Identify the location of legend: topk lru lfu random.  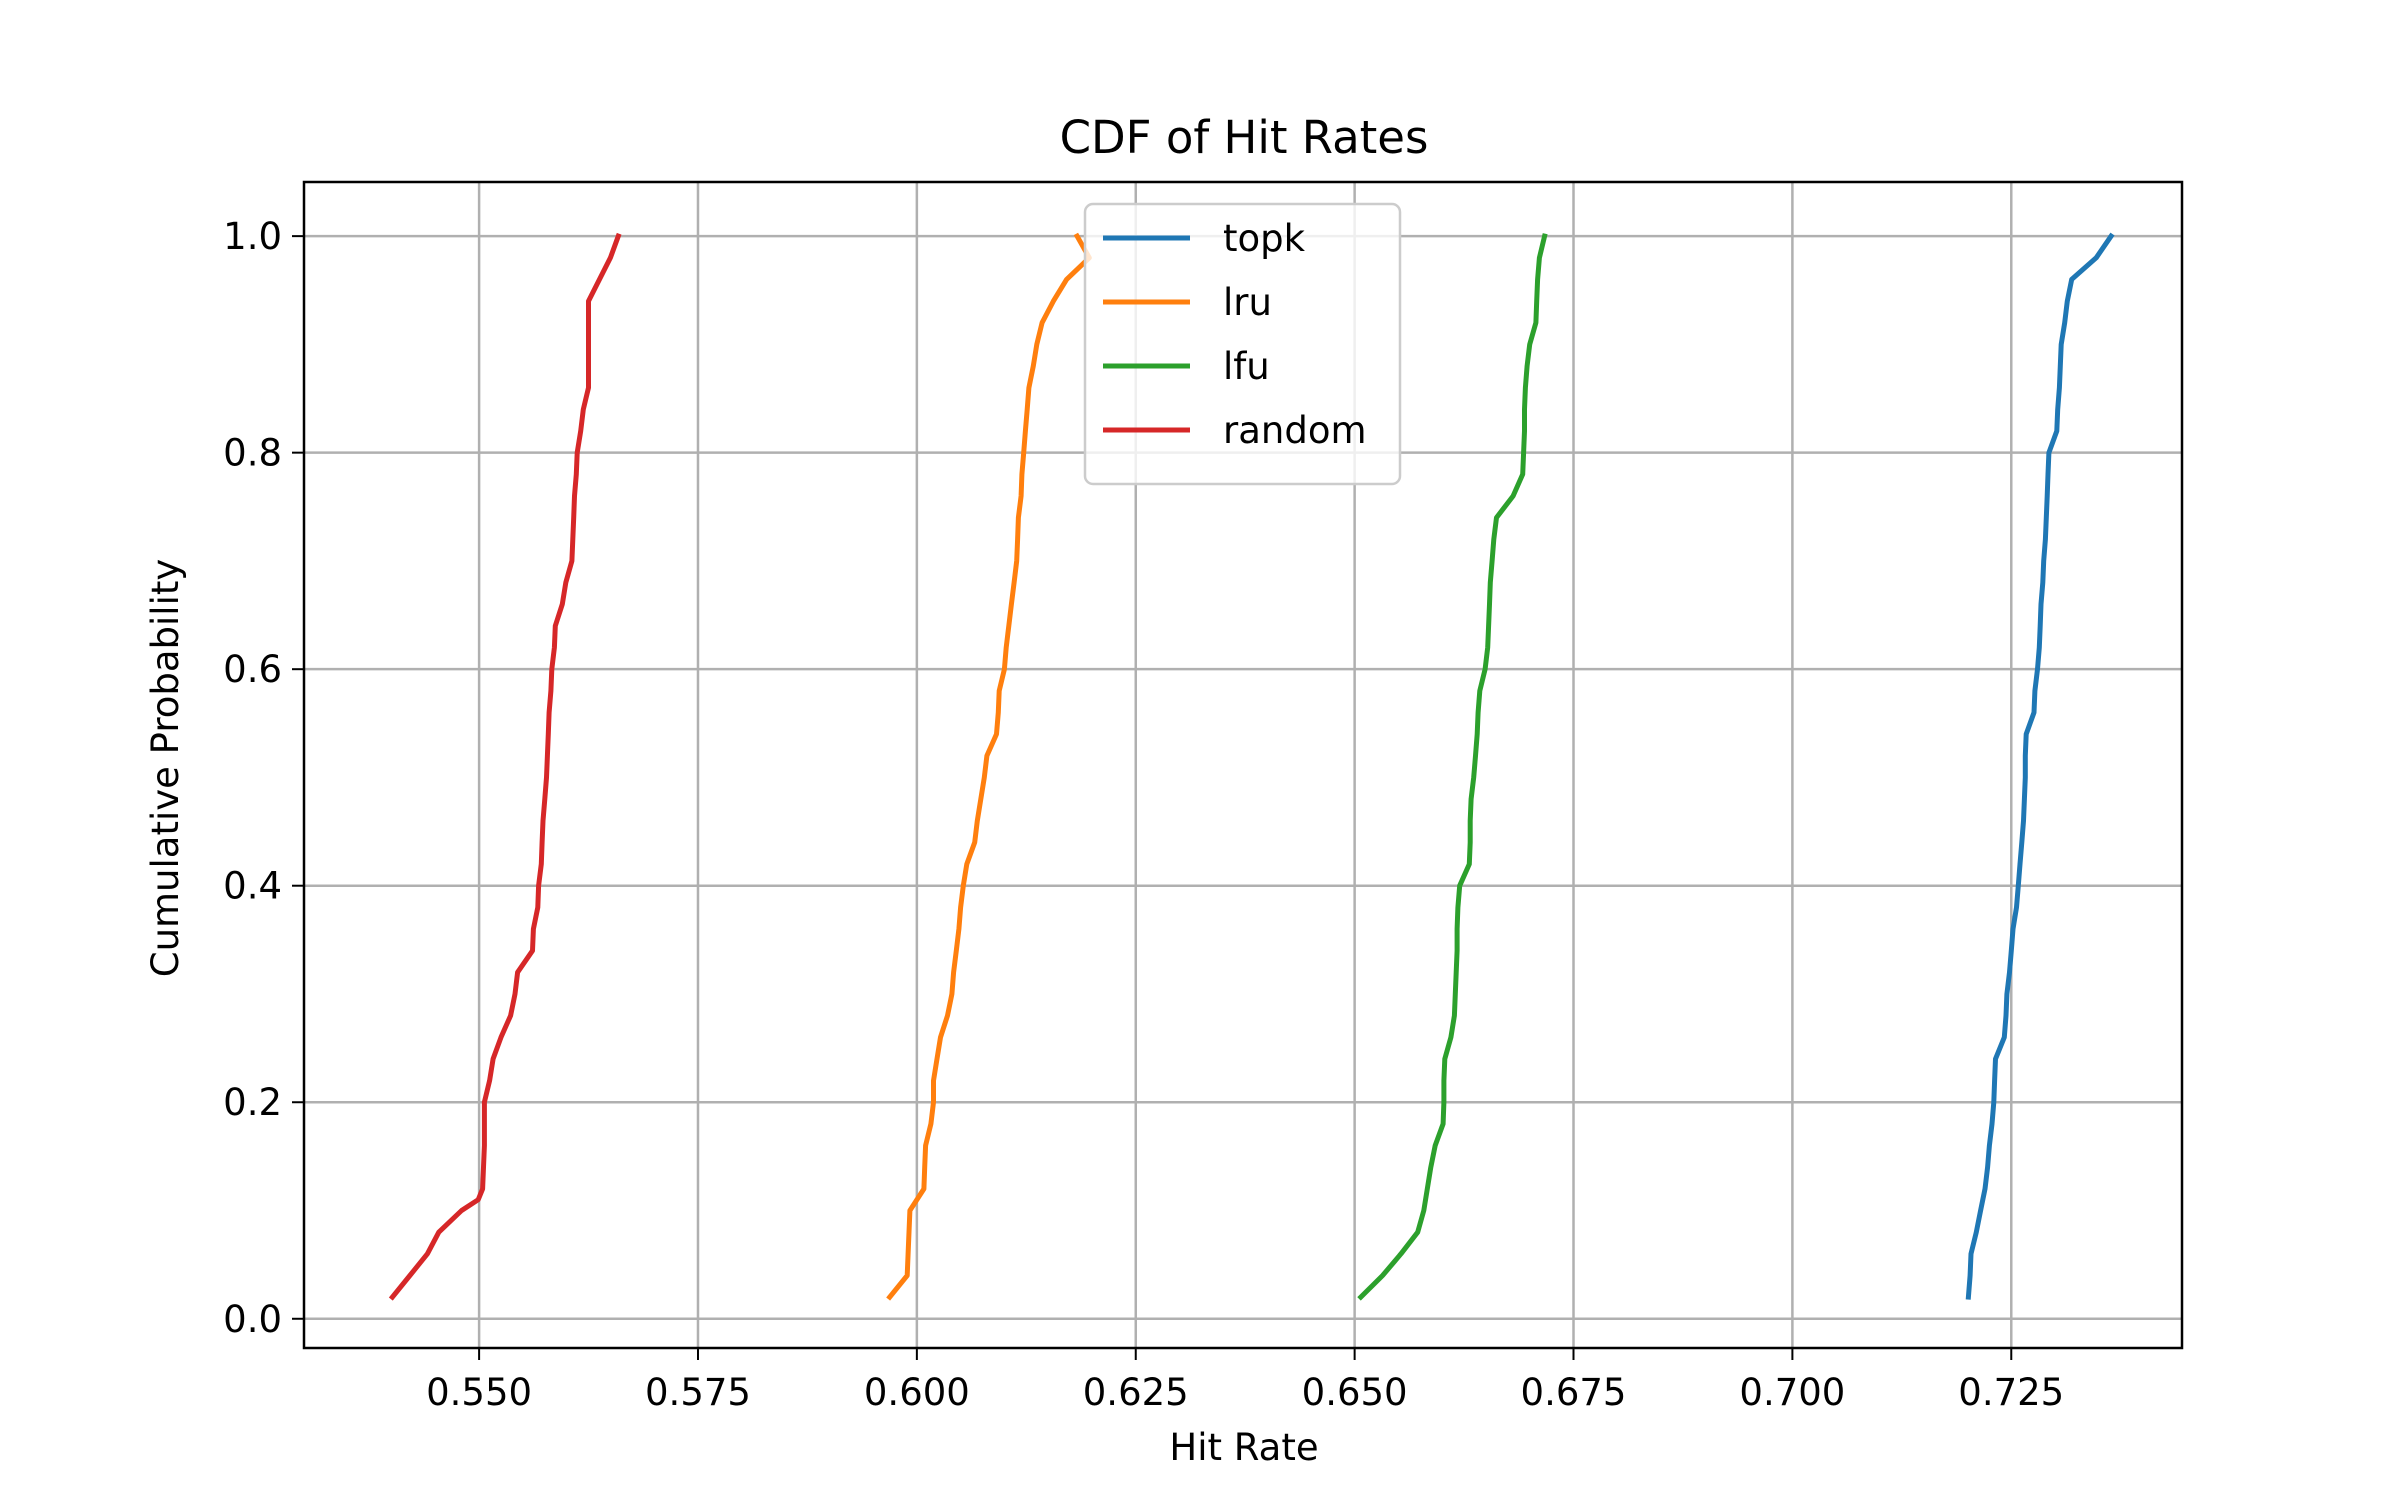
(1242, 344).